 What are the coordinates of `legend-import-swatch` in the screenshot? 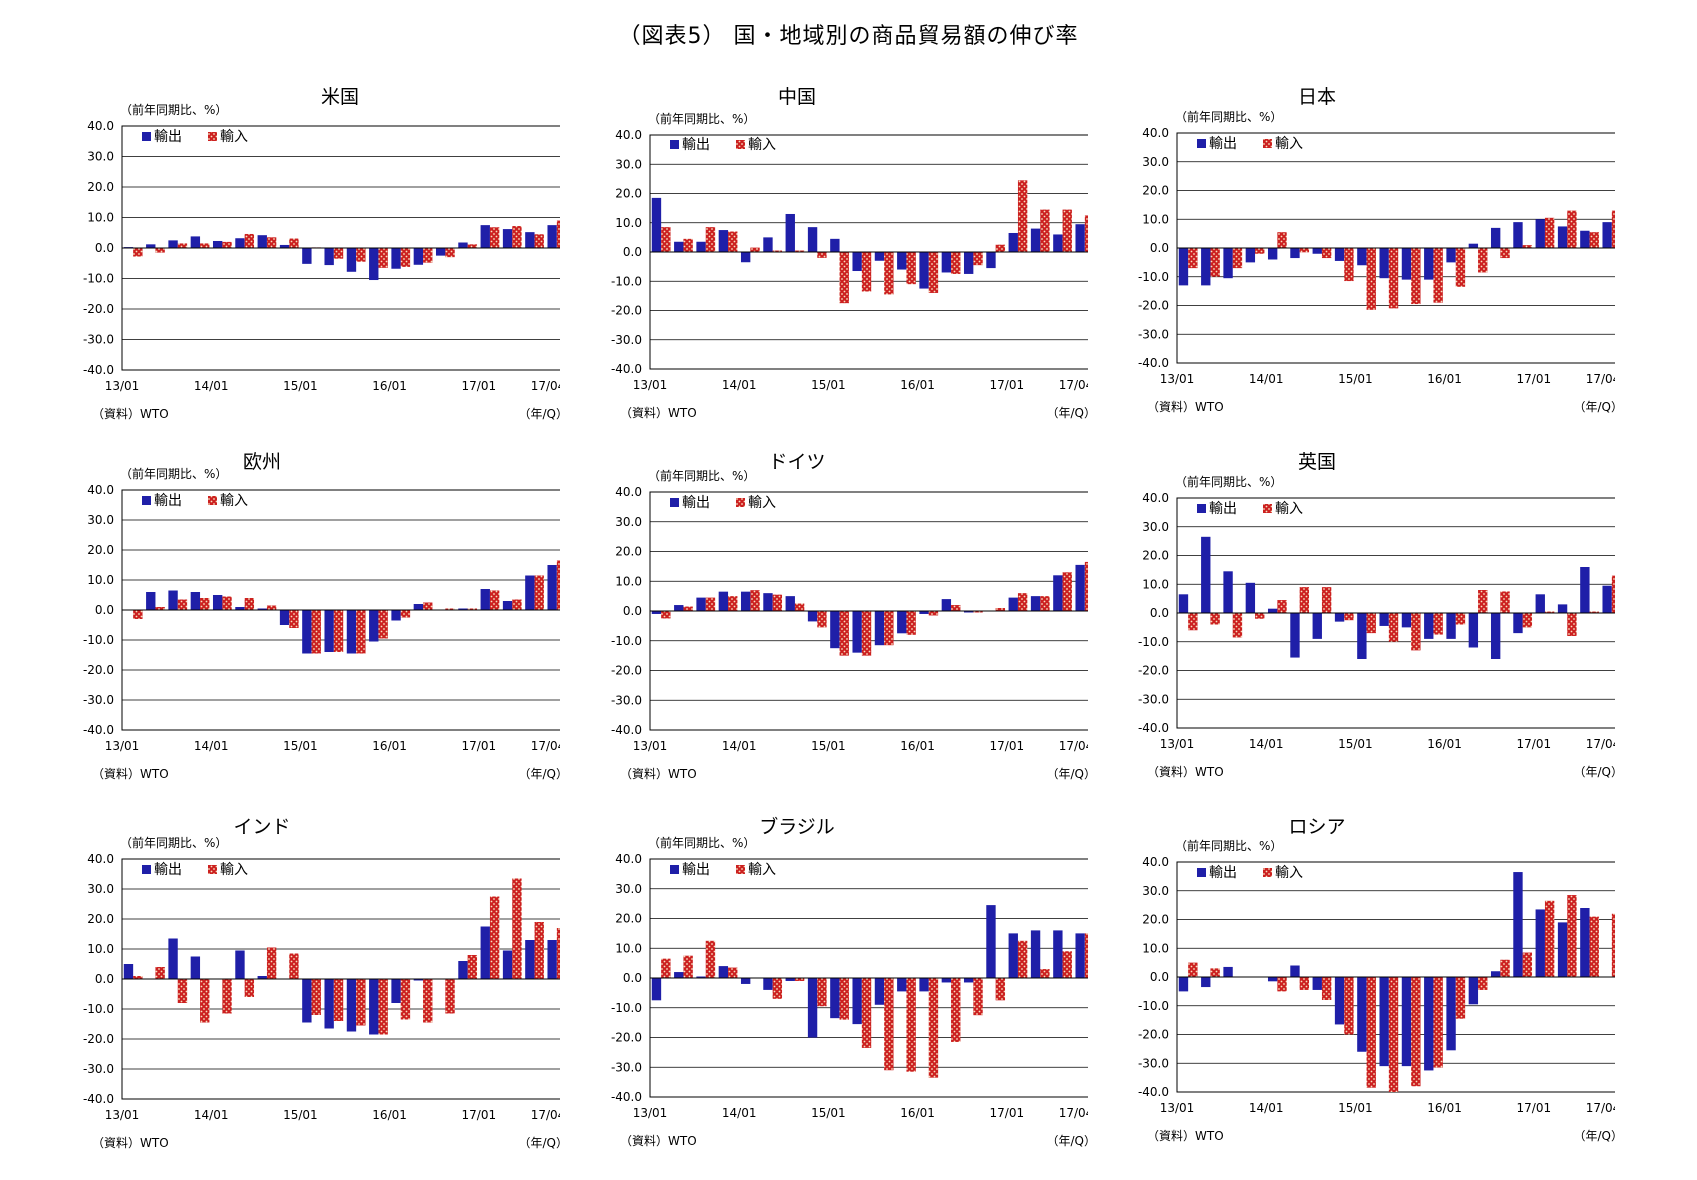 It's located at (212, 136).